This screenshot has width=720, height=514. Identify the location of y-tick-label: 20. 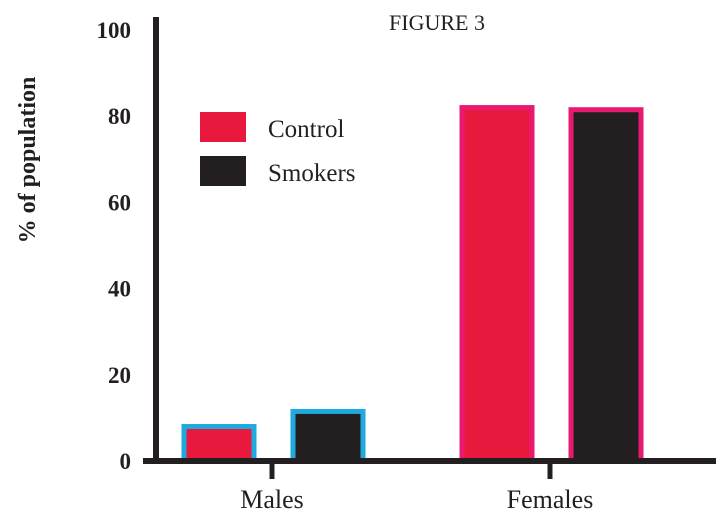
(119, 375).